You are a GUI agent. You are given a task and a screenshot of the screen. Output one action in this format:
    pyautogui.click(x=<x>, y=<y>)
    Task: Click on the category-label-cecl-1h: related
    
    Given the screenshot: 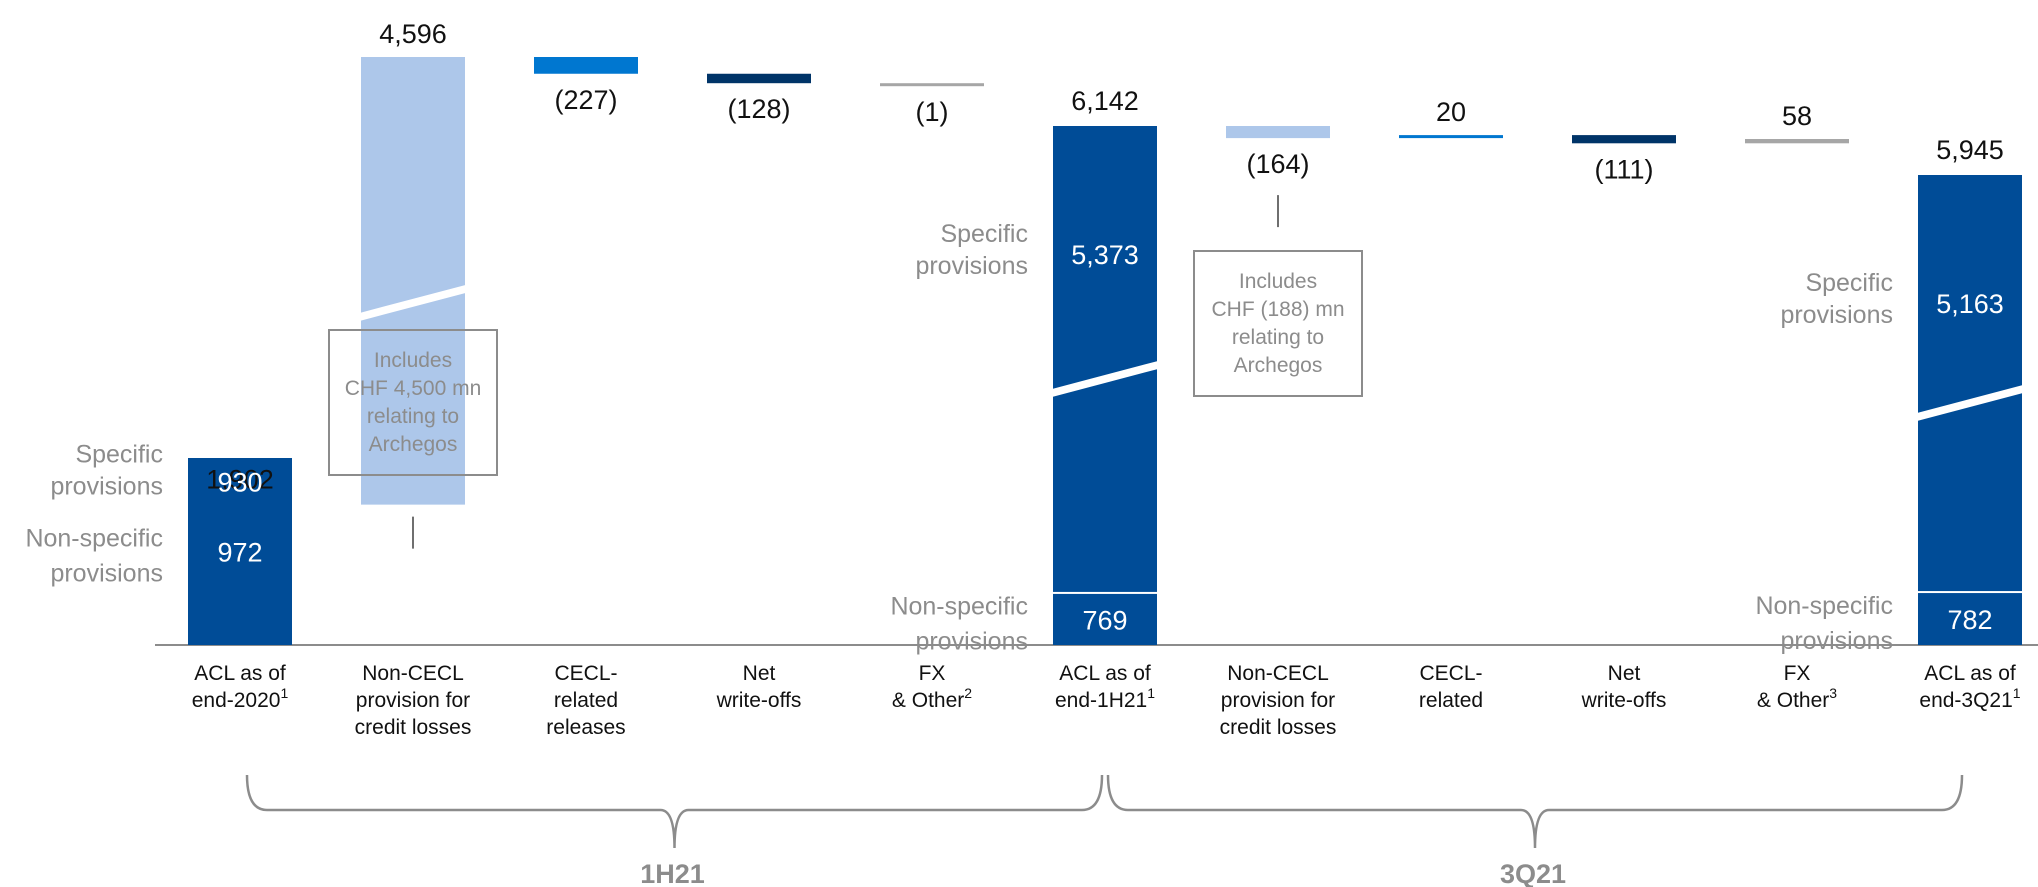 What is the action you would take?
    pyautogui.click(x=586, y=700)
    